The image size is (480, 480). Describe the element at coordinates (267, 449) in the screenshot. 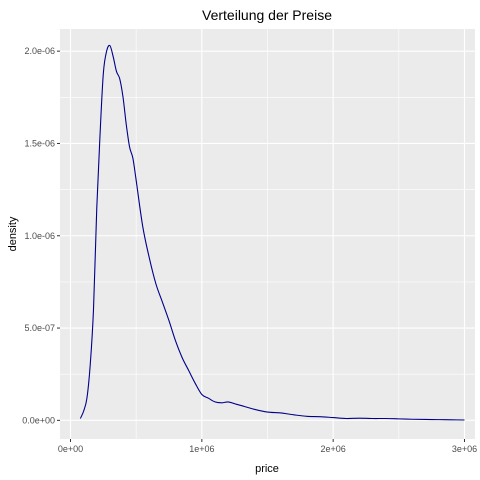

I see `x-tick-labels: 0e+00 1e+06 2e+06 3e+06` at that location.